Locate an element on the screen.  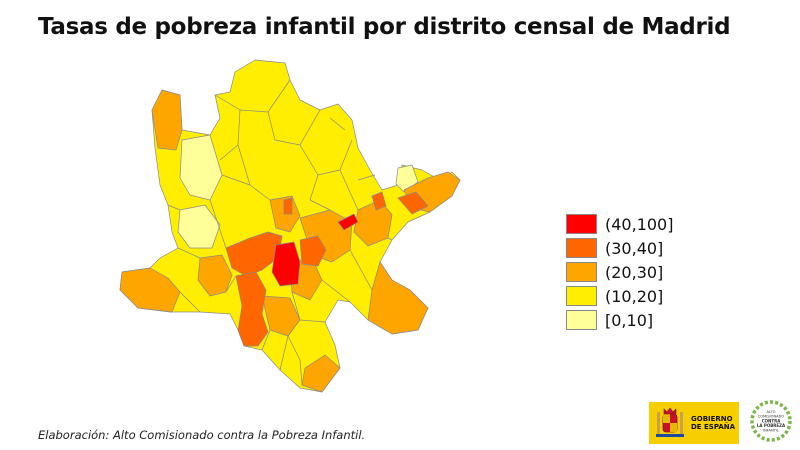
gobierno-de-espana-logo: GOBIERNO DE ESPAÑA is located at coordinates (694, 423).